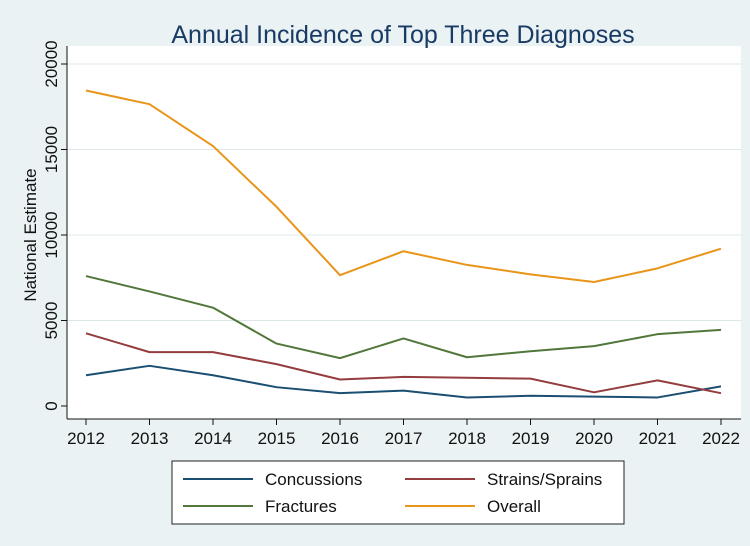 Image resolution: width=750 pixels, height=546 pixels. What do you see at coordinates (467, 438) in the screenshot?
I see `x-tick-label: 2018` at bounding box center [467, 438].